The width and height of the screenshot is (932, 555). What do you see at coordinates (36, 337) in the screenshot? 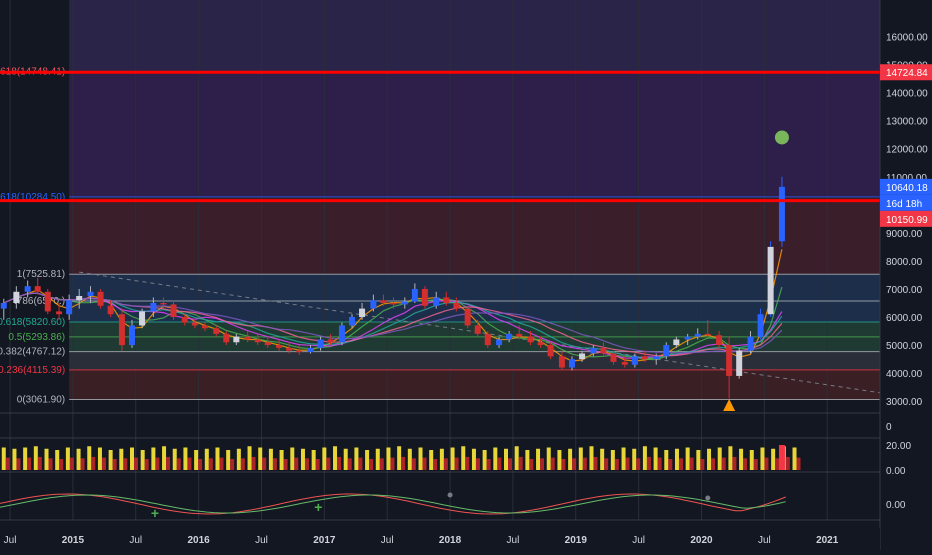
I see `fib-label-5: 0.5(5293.86)` at bounding box center [36, 337].